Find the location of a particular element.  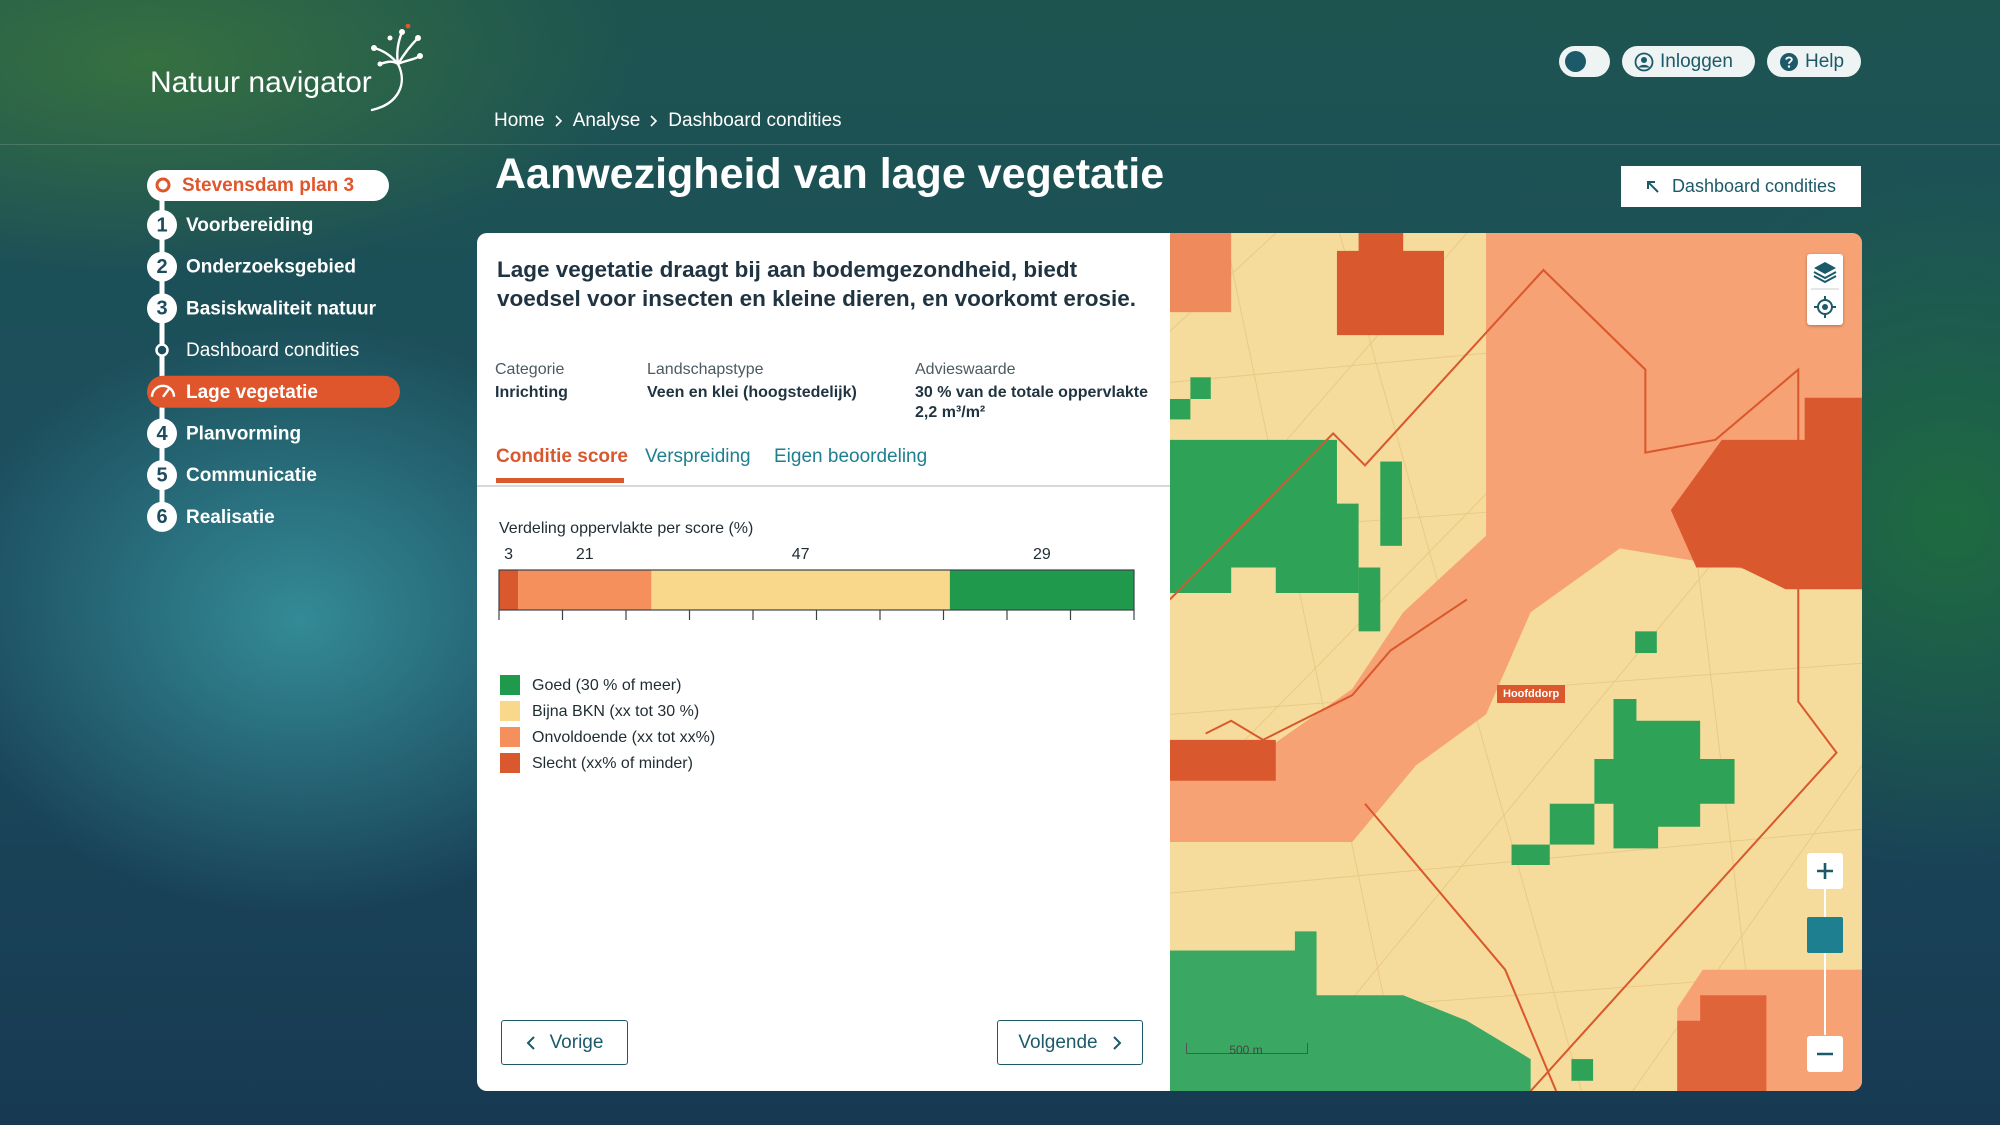

meta-label: Landschapstype is located at coordinates (705, 369).